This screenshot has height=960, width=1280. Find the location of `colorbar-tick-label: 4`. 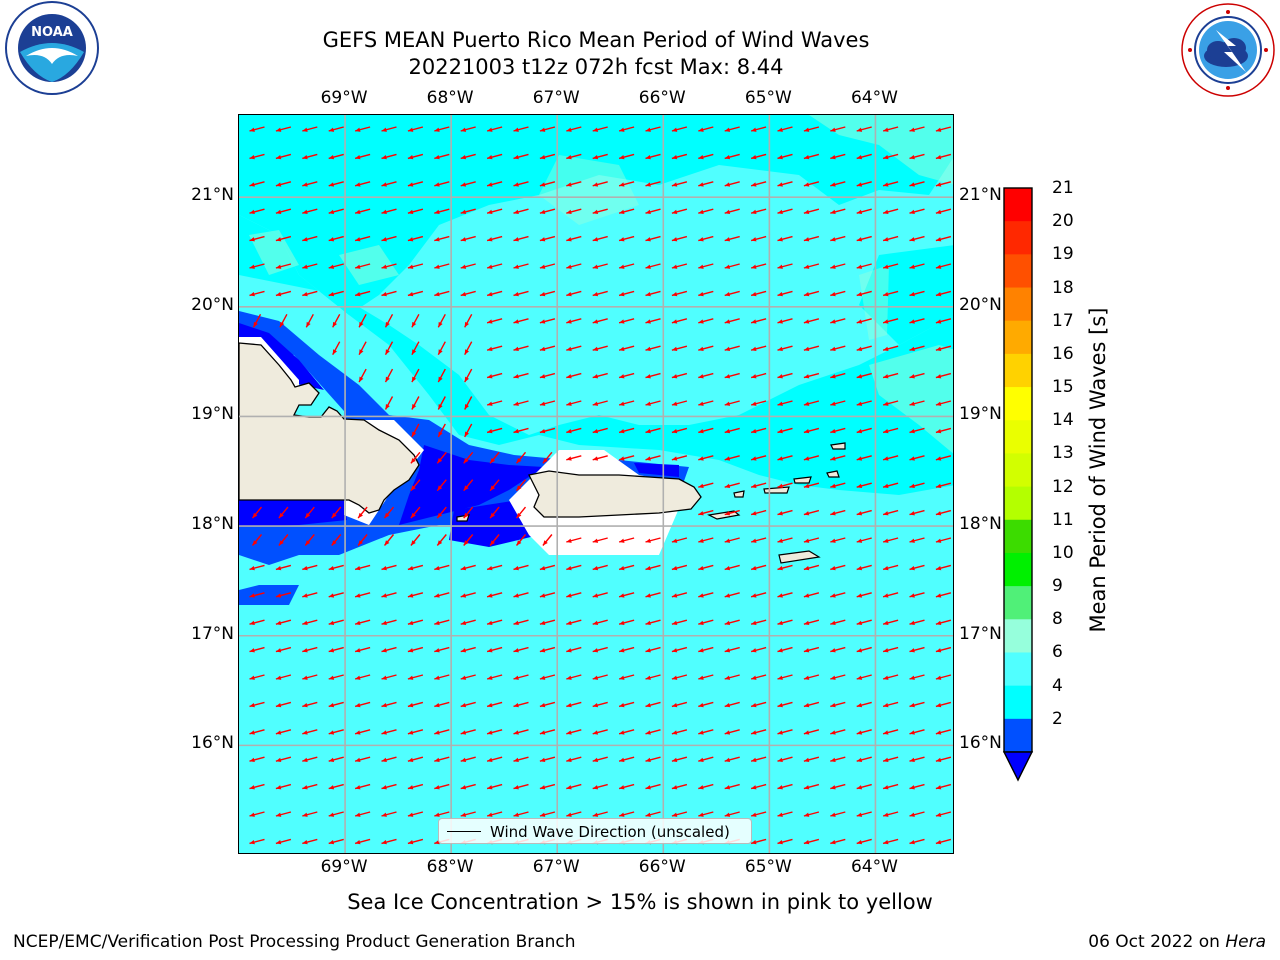

colorbar-tick-label: 4 is located at coordinates (1057, 685).